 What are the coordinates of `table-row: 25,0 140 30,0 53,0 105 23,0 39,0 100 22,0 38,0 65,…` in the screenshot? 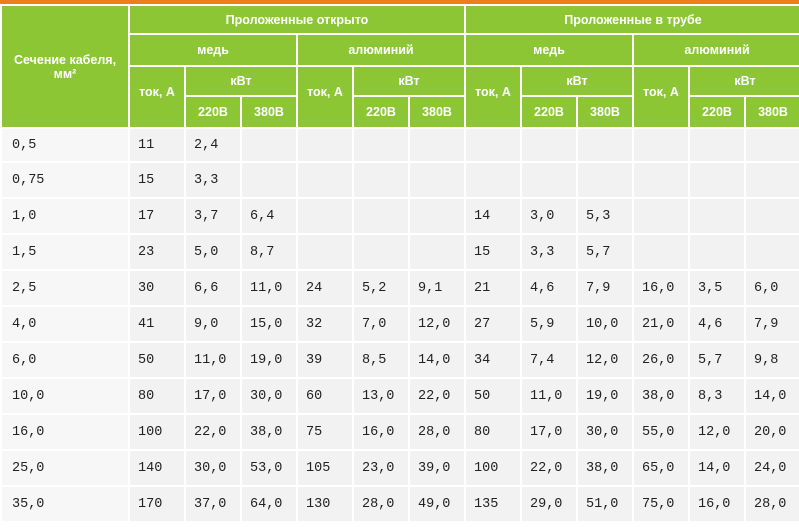 It's located at (400, 468).